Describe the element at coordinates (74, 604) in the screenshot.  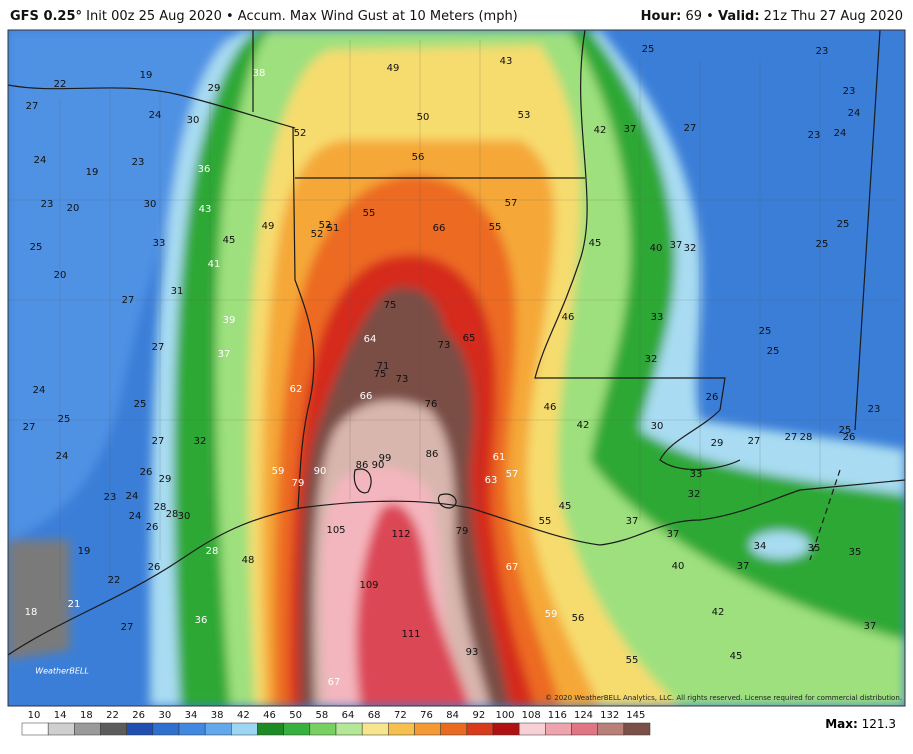
I see `map-label: 21` at that location.